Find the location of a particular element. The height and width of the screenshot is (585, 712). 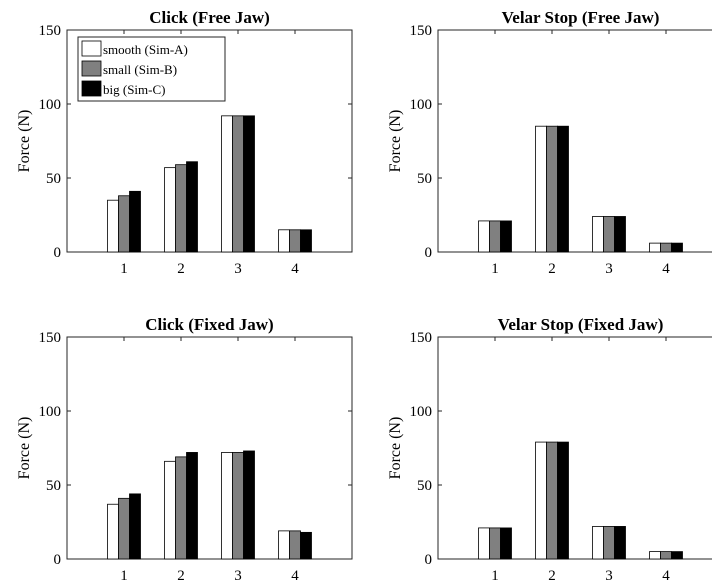

legend-label-2: small (Sim-B) is located at coordinates (140, 69).